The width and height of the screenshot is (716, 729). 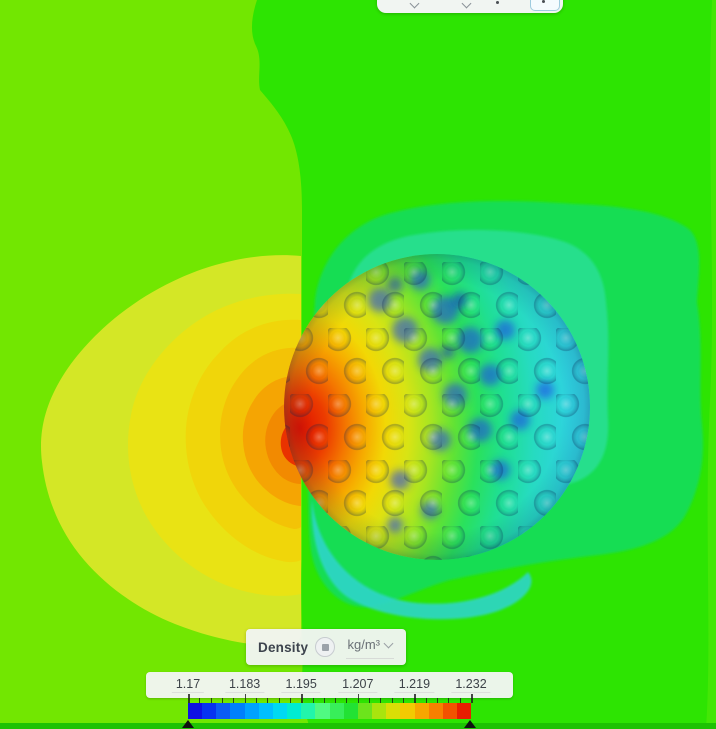 What do you see at coordinates (283, 647) in the screenshot?
I see `field-label: Density` at bounding box center [283, 647].